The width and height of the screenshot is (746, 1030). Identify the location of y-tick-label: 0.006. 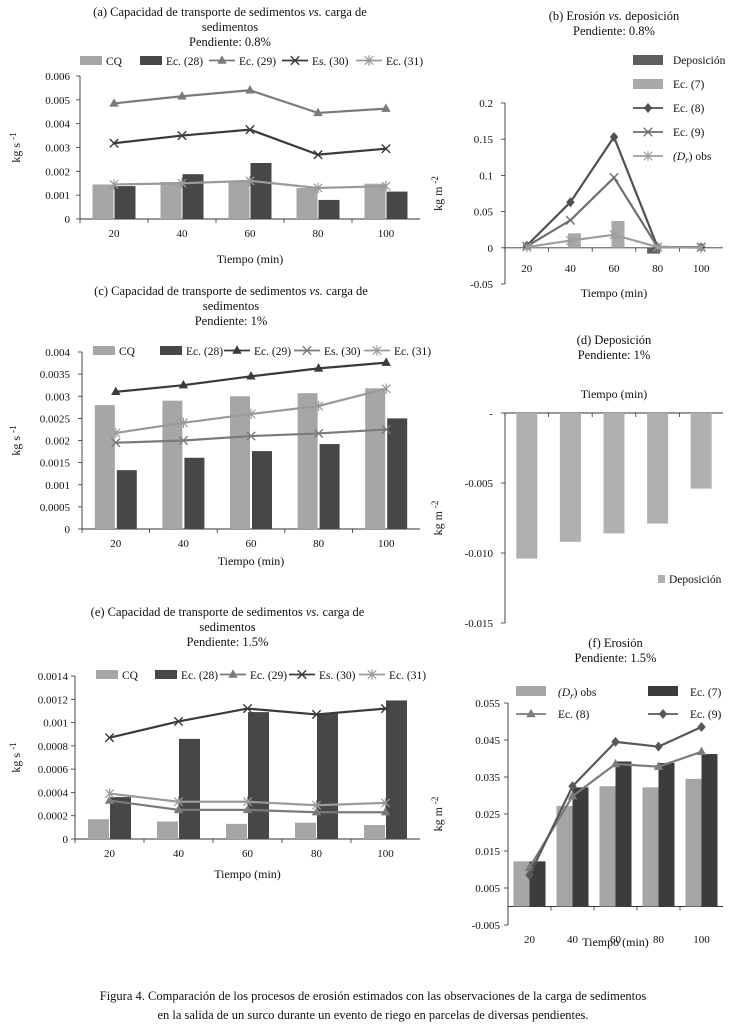
(57, 77).